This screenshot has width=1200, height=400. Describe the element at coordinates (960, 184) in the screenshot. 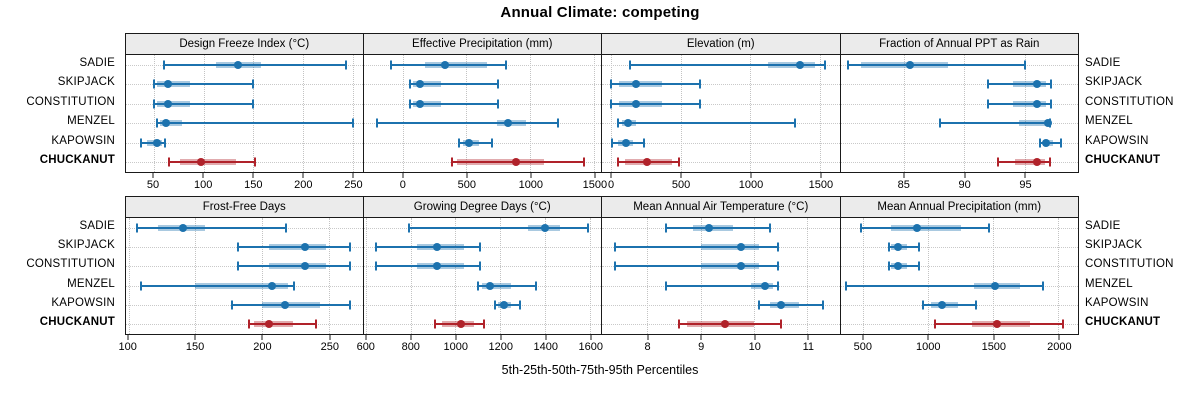

I see `panel-axis: 85 90 95` at that location.